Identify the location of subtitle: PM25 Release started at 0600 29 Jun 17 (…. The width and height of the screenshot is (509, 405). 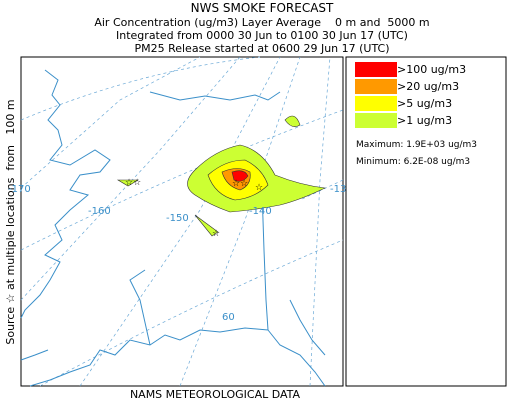
(261, 48).